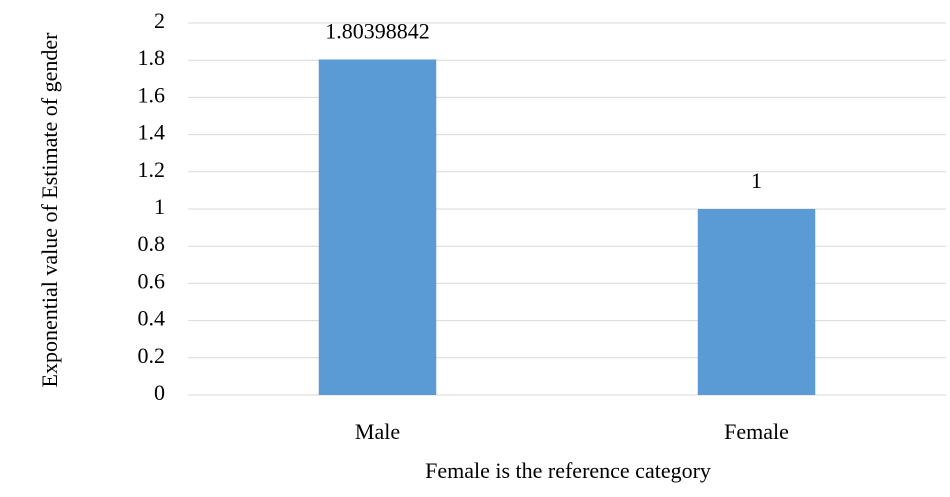 The width and height of the screenshot is (950, 497). I want to click on x-axis-title: Female is the reference category, so click(568, 470).